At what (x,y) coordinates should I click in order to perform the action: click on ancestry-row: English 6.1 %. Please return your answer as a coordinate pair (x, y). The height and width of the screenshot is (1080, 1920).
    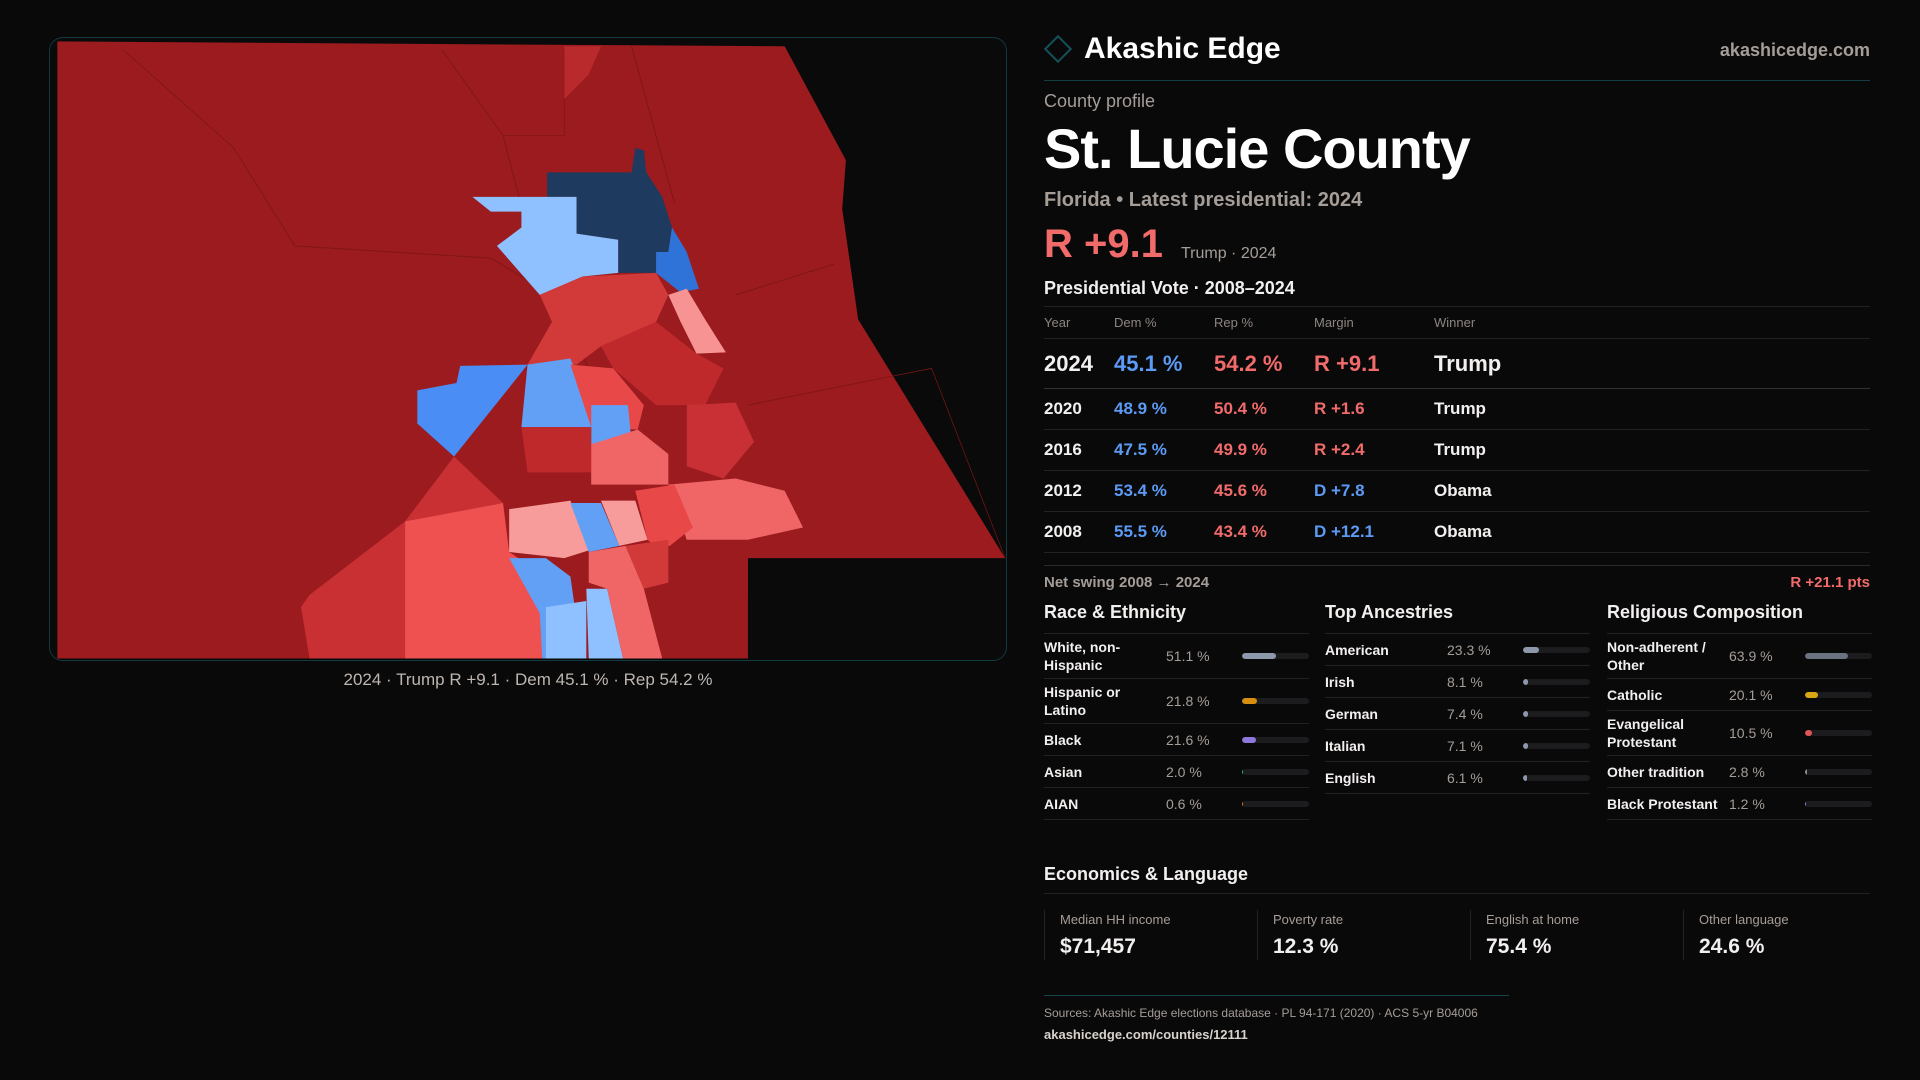
    Looking at the image, I should click on (1457, 778).